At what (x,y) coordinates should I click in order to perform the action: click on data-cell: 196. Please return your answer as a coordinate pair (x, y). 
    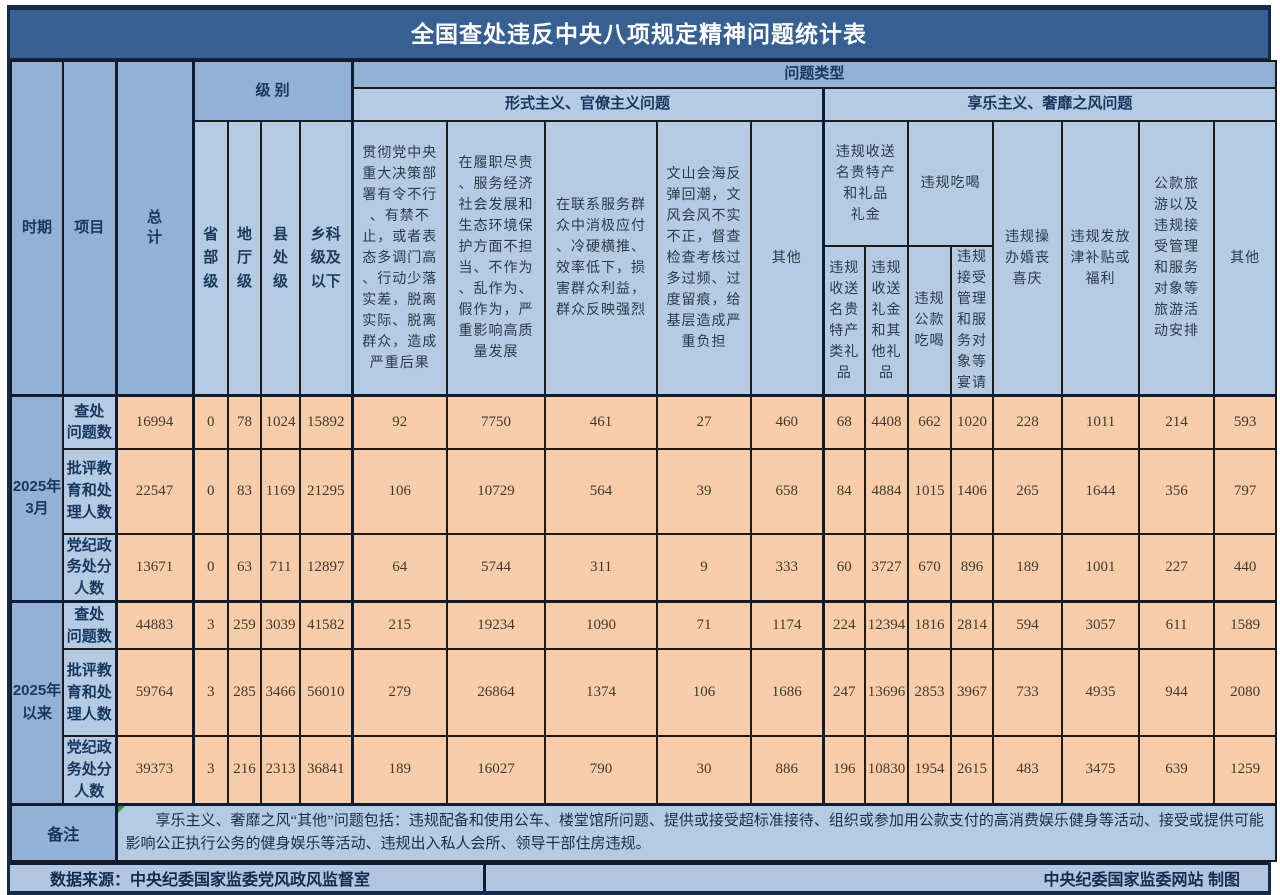
    Looking at the image, I should click on (844, 770).